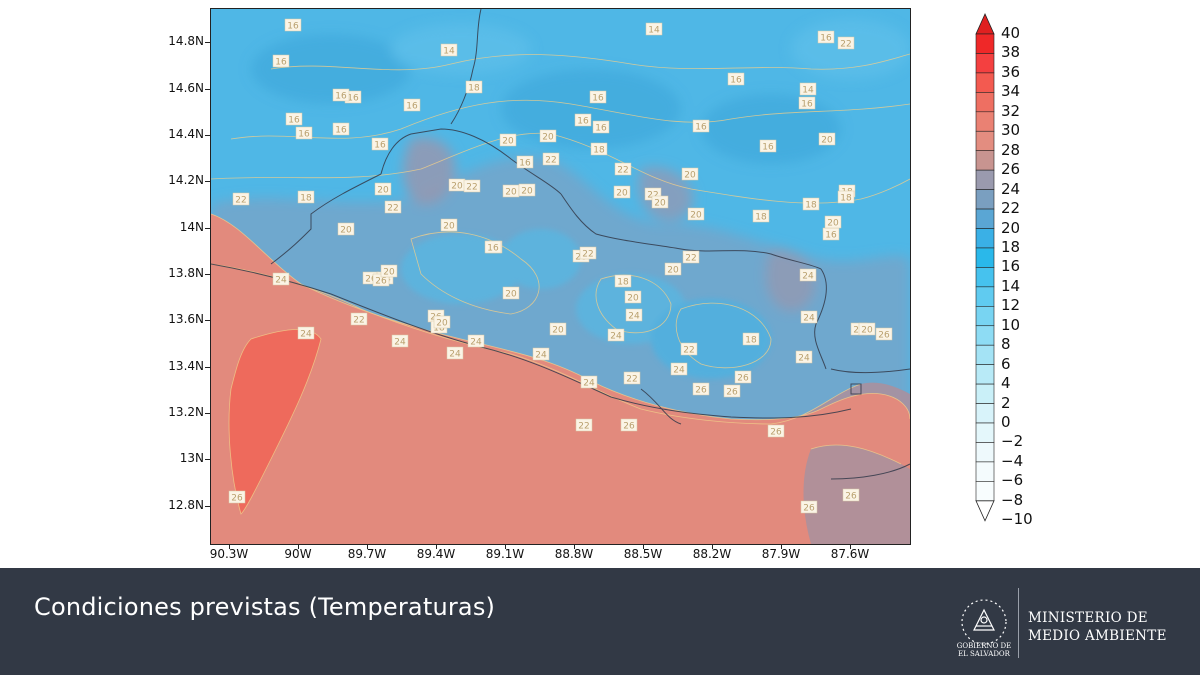  I want to click on colorbar-label: 22, so click(1011, 208).